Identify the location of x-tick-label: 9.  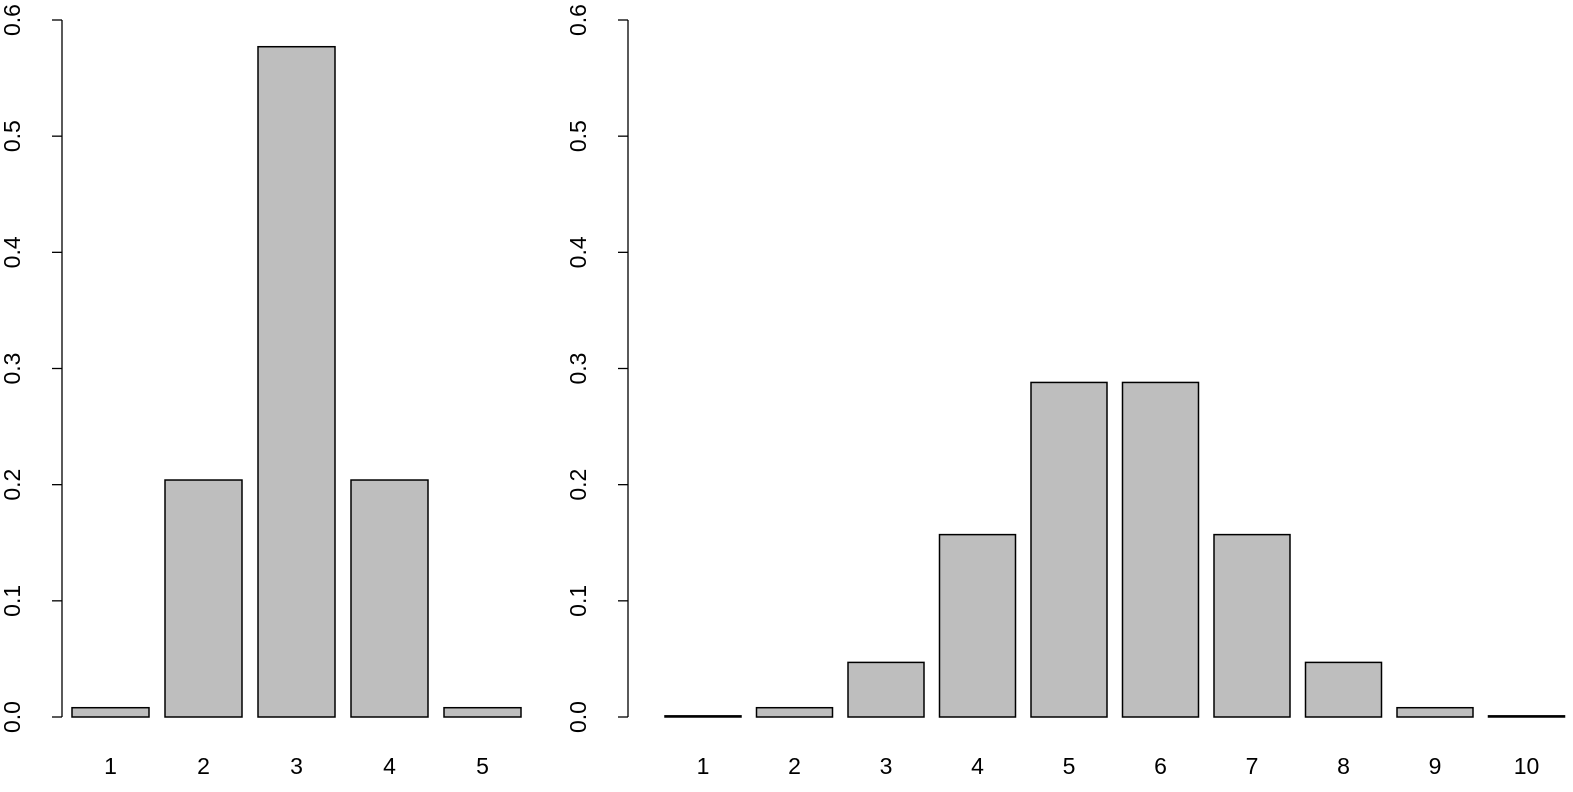
(1435, 766).